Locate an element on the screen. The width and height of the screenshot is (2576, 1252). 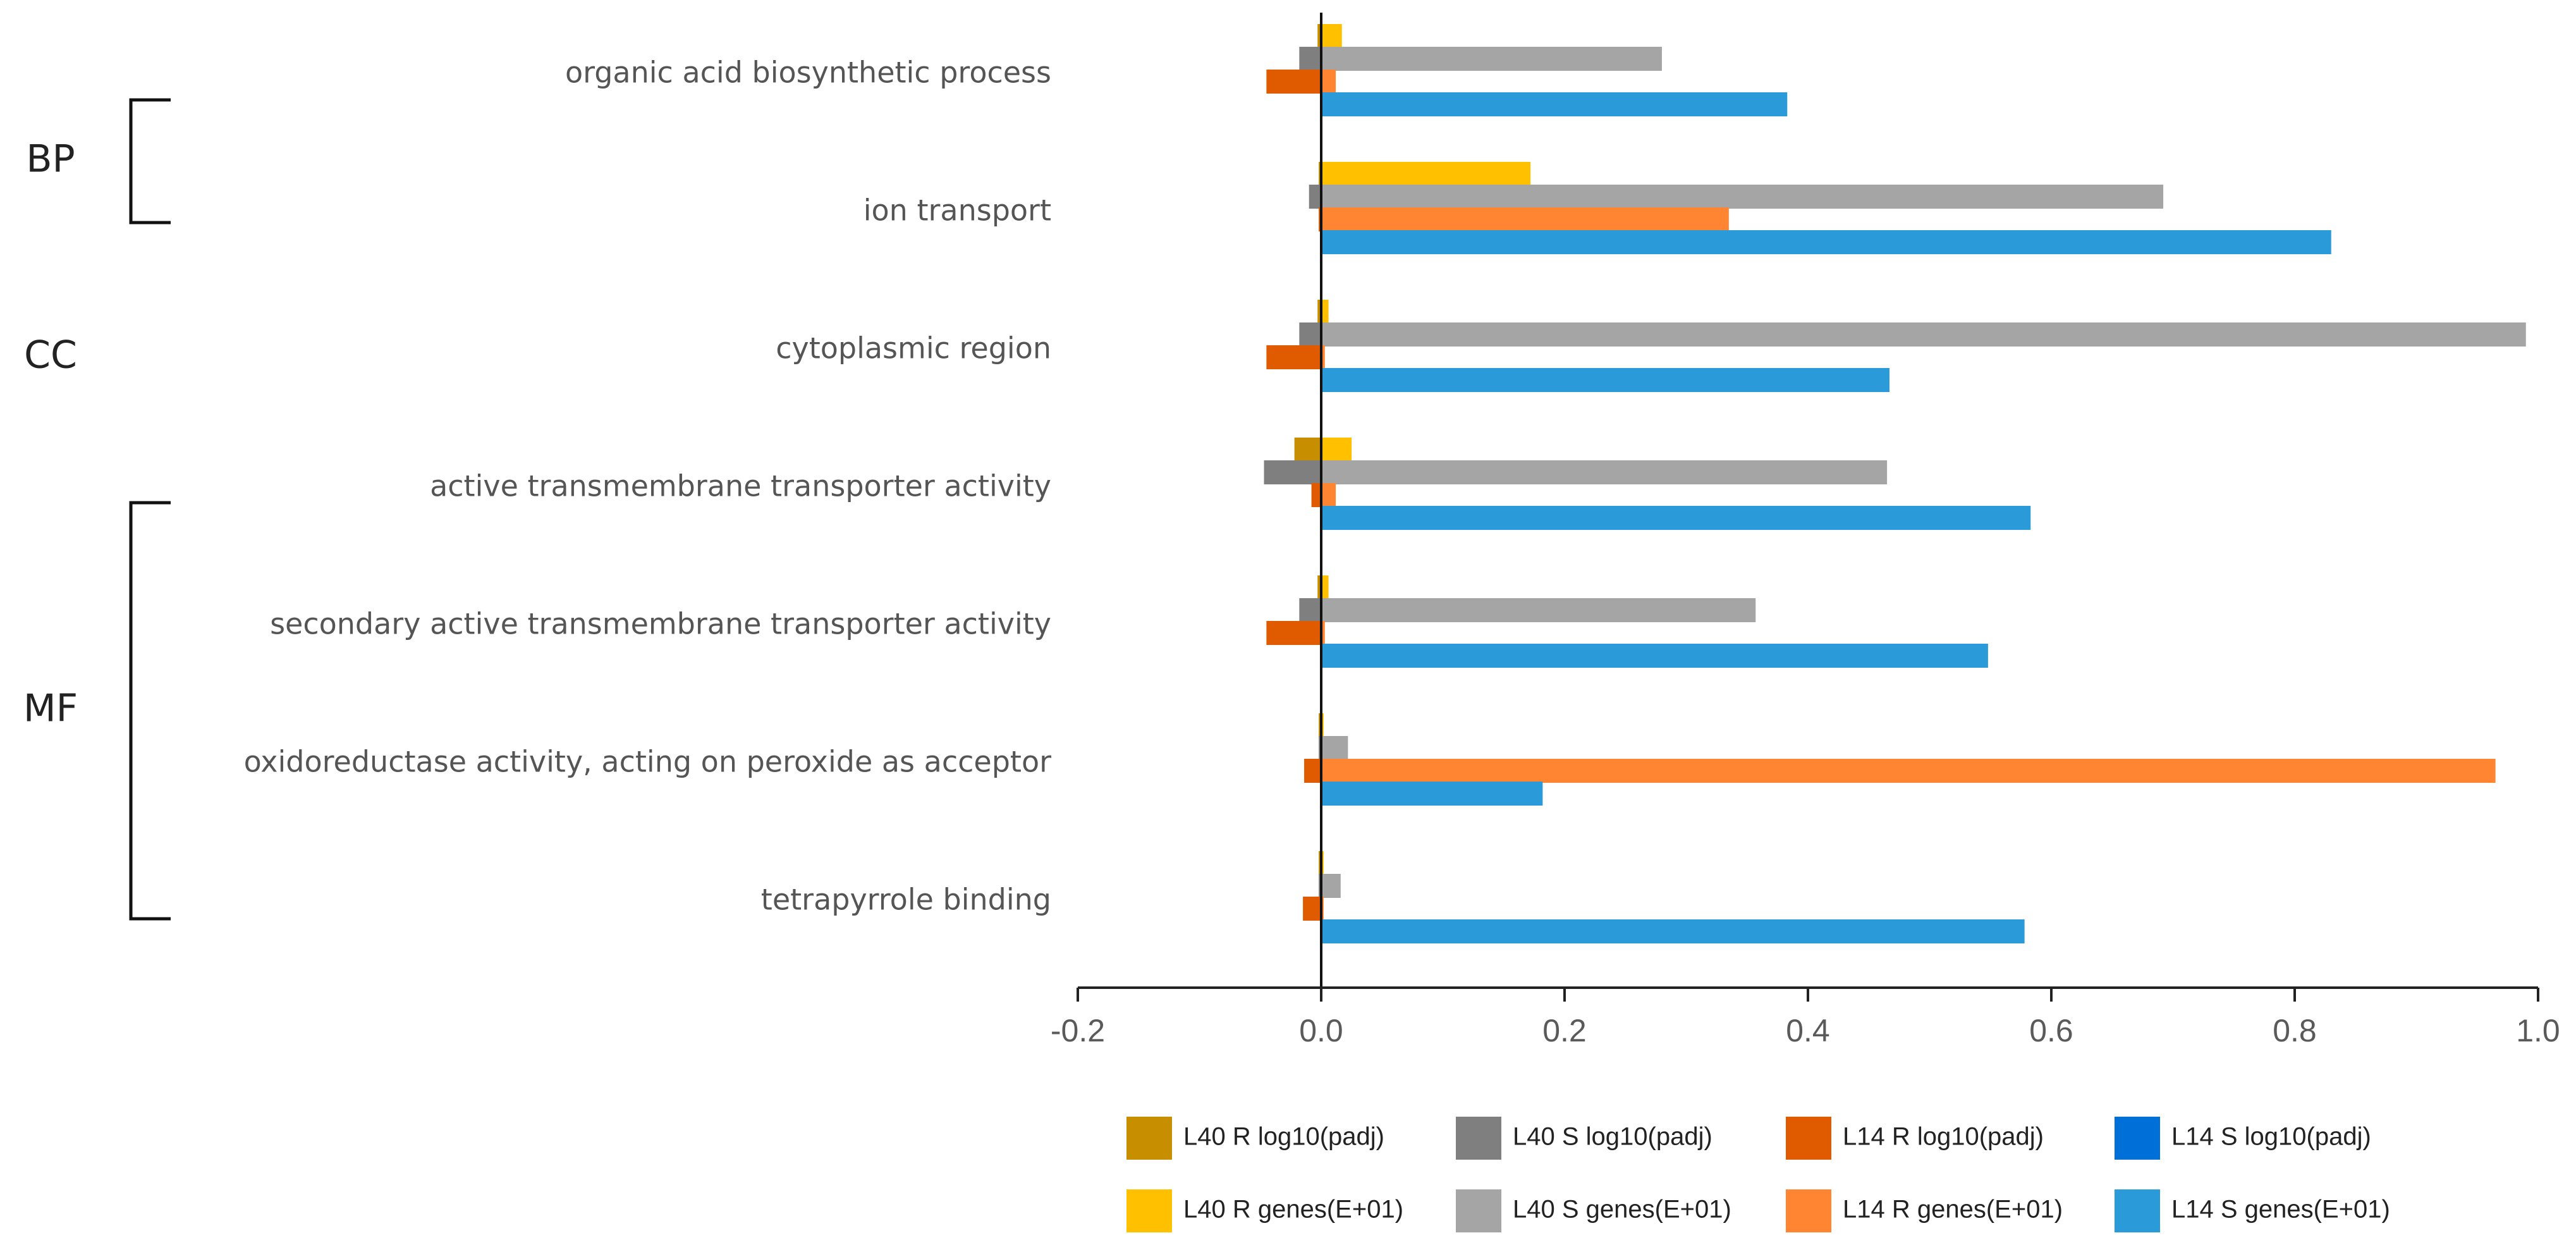
x-tick-label: -0.2 is located at coordinates (1078, 1030).